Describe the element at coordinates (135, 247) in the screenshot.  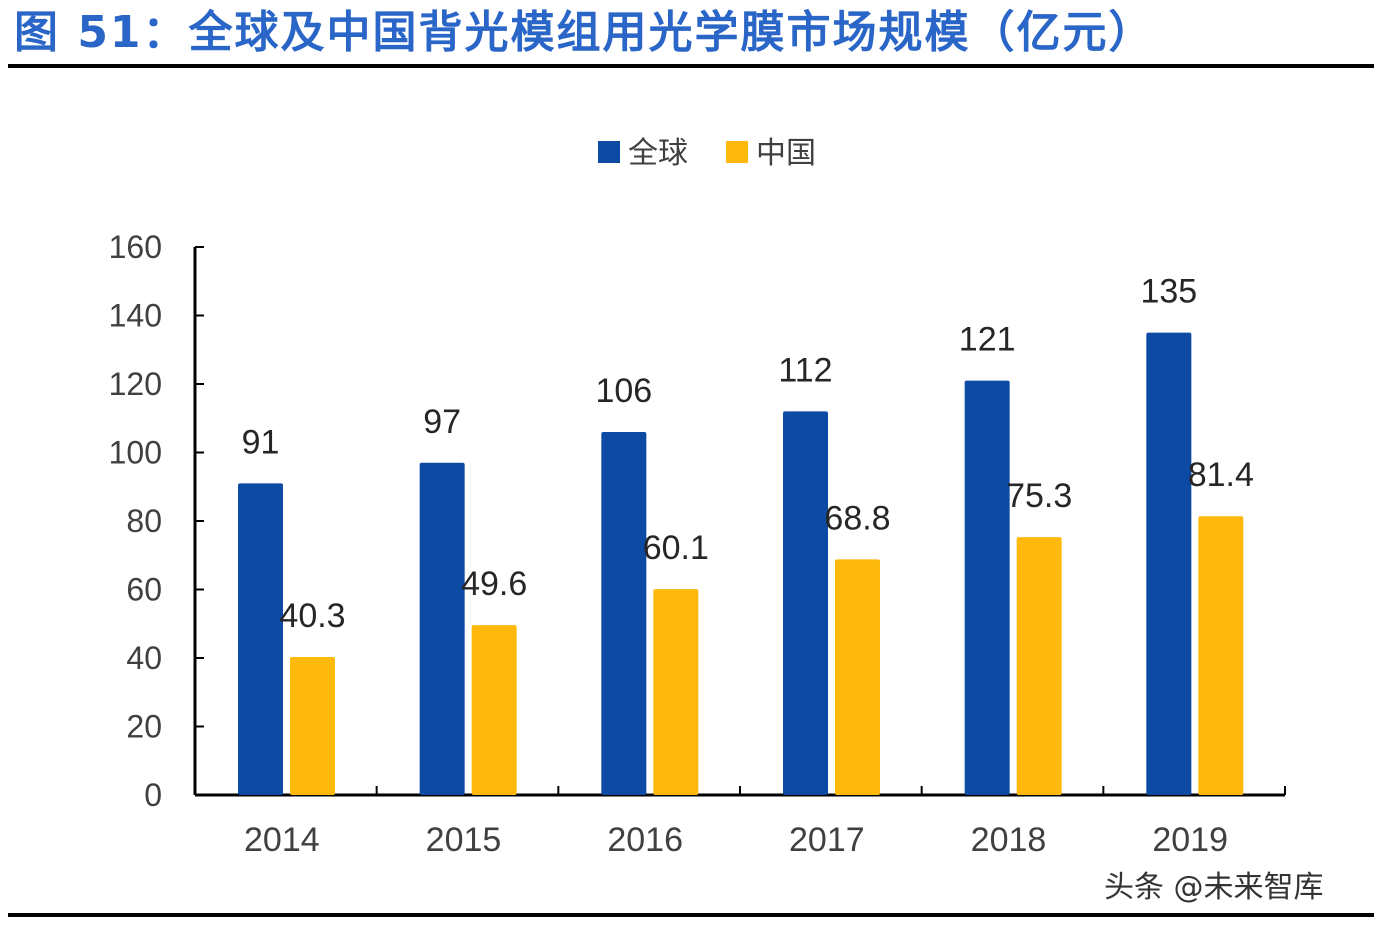
I see `y-tick-label: 160` at that location.